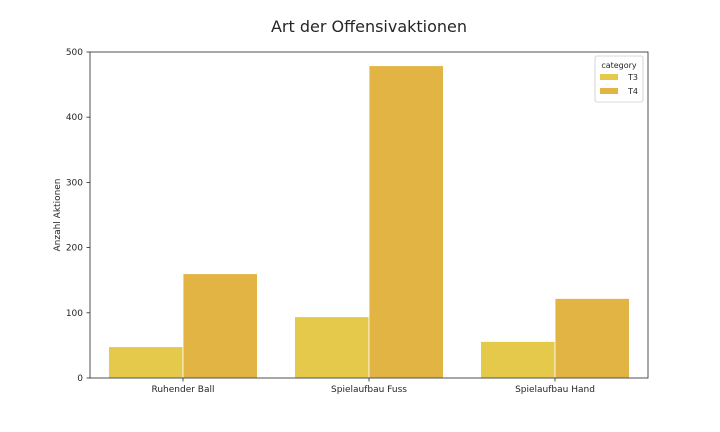  I want to click on y-tick-label: 200, so click(74, 249).